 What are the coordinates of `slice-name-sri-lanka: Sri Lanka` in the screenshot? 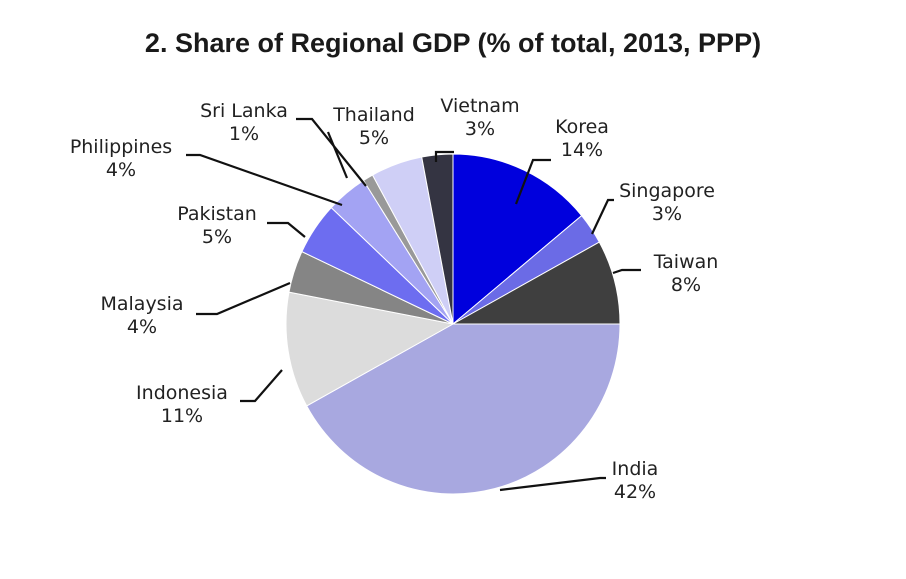 It's located at (244, 111).